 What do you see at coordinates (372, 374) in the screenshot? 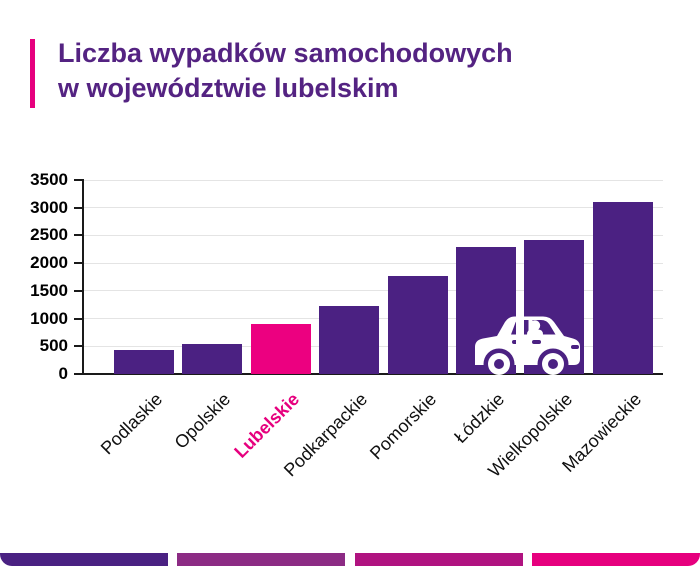
I see `x-axis-line` at bounding box center [372, 374].